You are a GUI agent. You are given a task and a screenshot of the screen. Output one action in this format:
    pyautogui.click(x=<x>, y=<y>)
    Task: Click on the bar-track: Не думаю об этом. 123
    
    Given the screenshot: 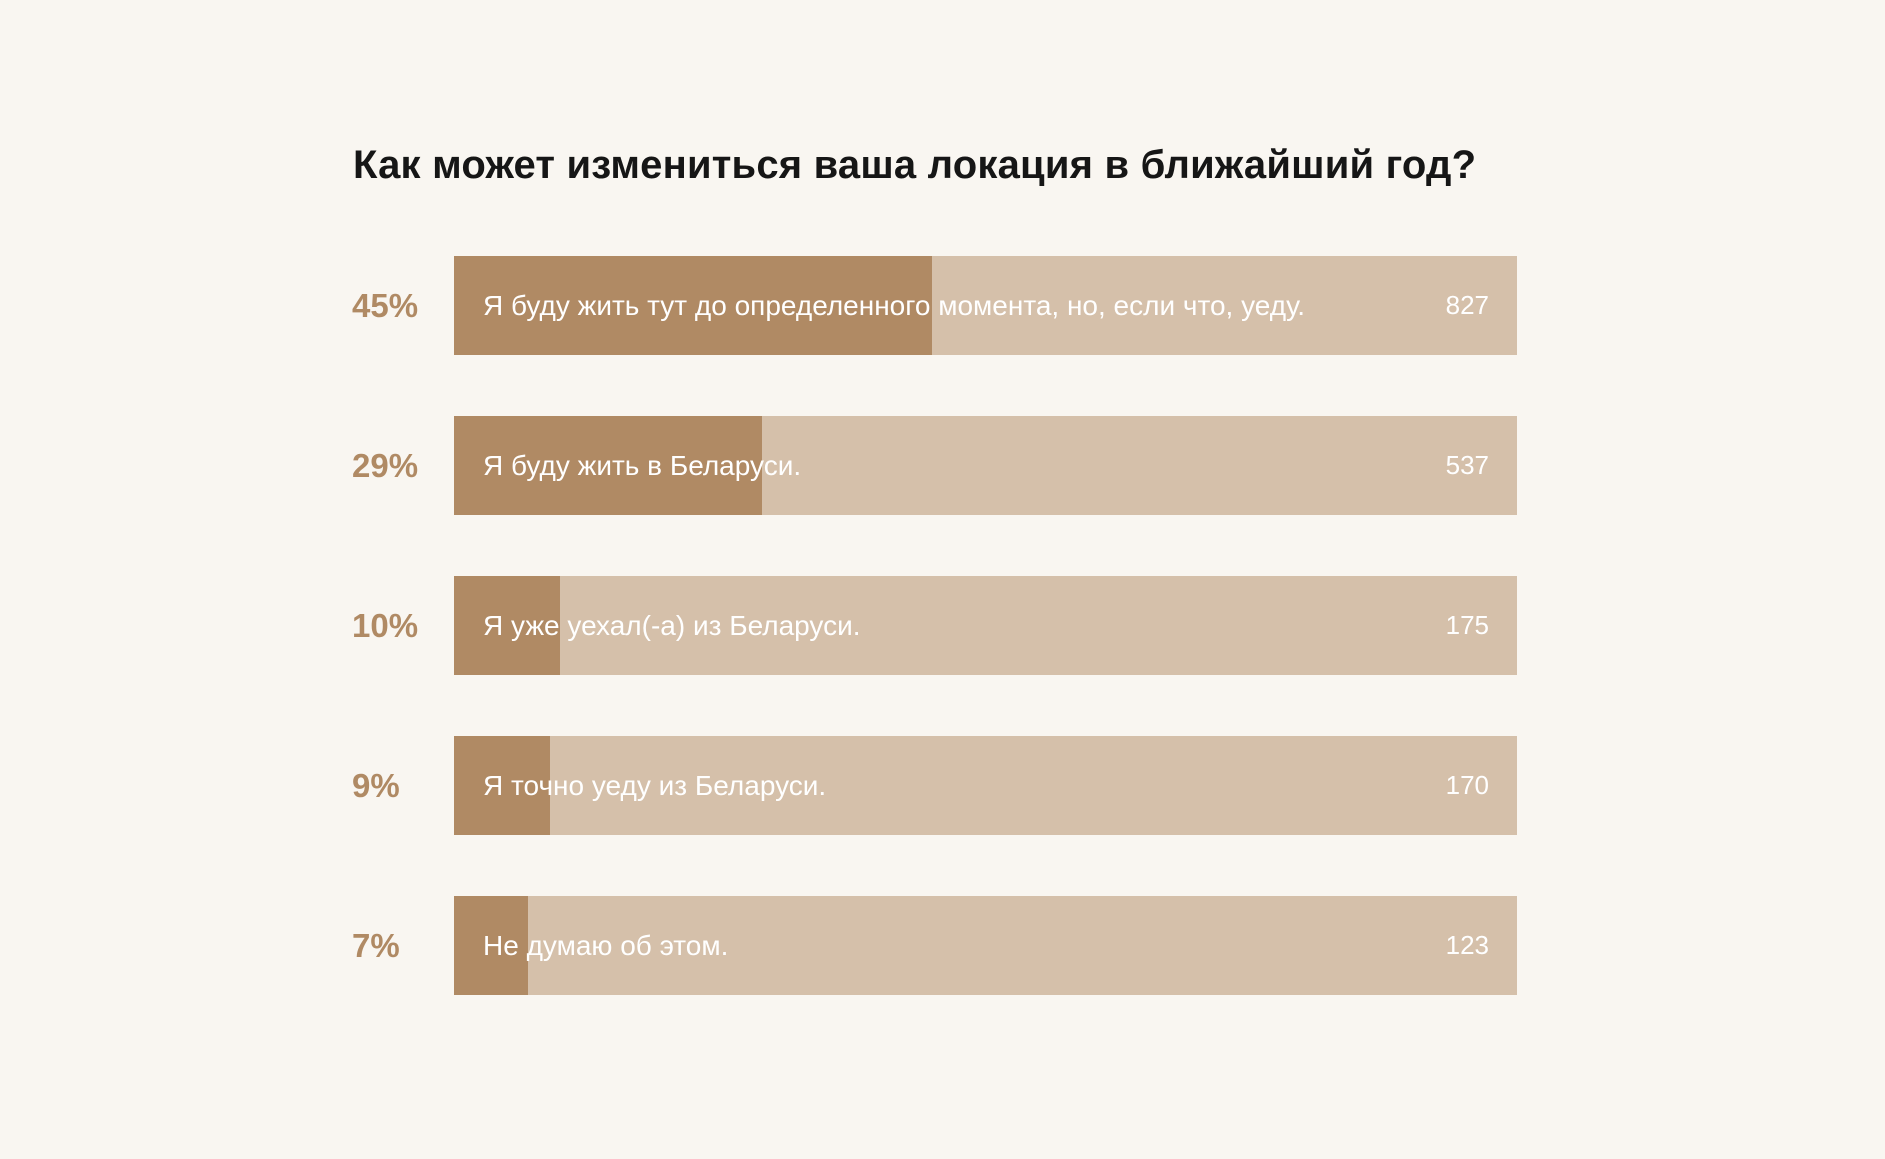 What is the action you would take?
    pyautogui.click(x=985, y=945)
    